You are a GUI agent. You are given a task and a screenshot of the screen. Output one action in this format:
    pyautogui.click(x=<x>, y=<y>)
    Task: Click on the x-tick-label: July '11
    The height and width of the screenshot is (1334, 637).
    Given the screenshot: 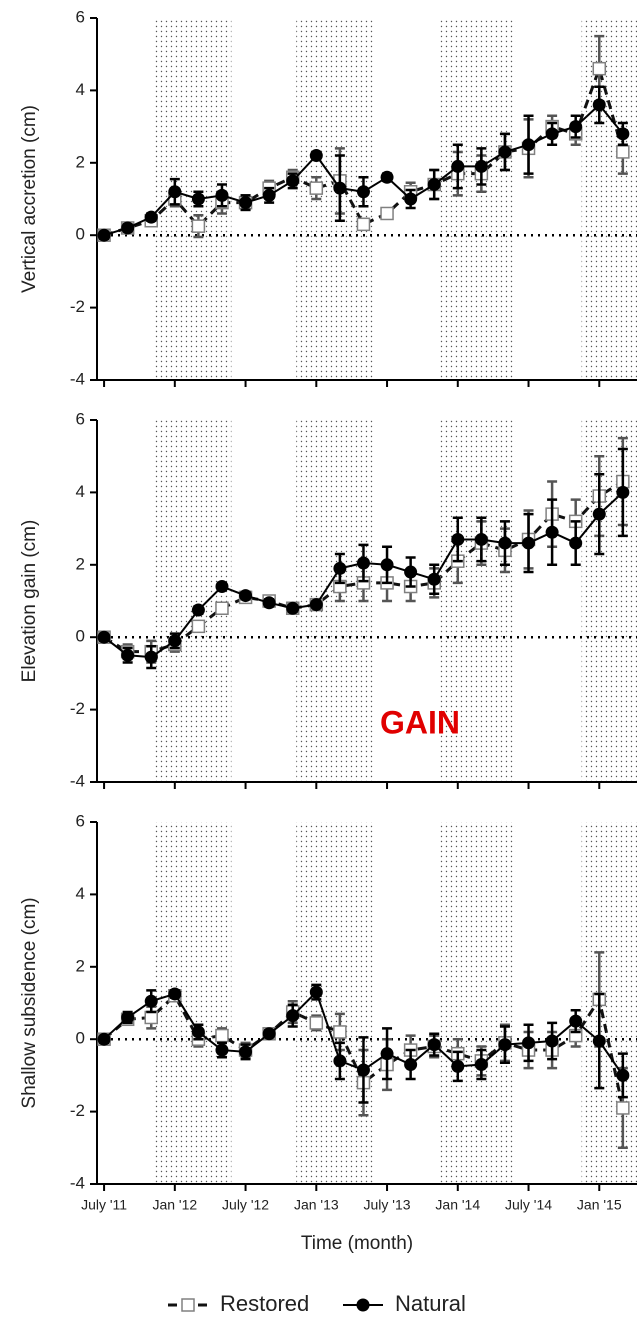 What is the action you would take?
    pyautogui.click(x=104, y=1205)
    